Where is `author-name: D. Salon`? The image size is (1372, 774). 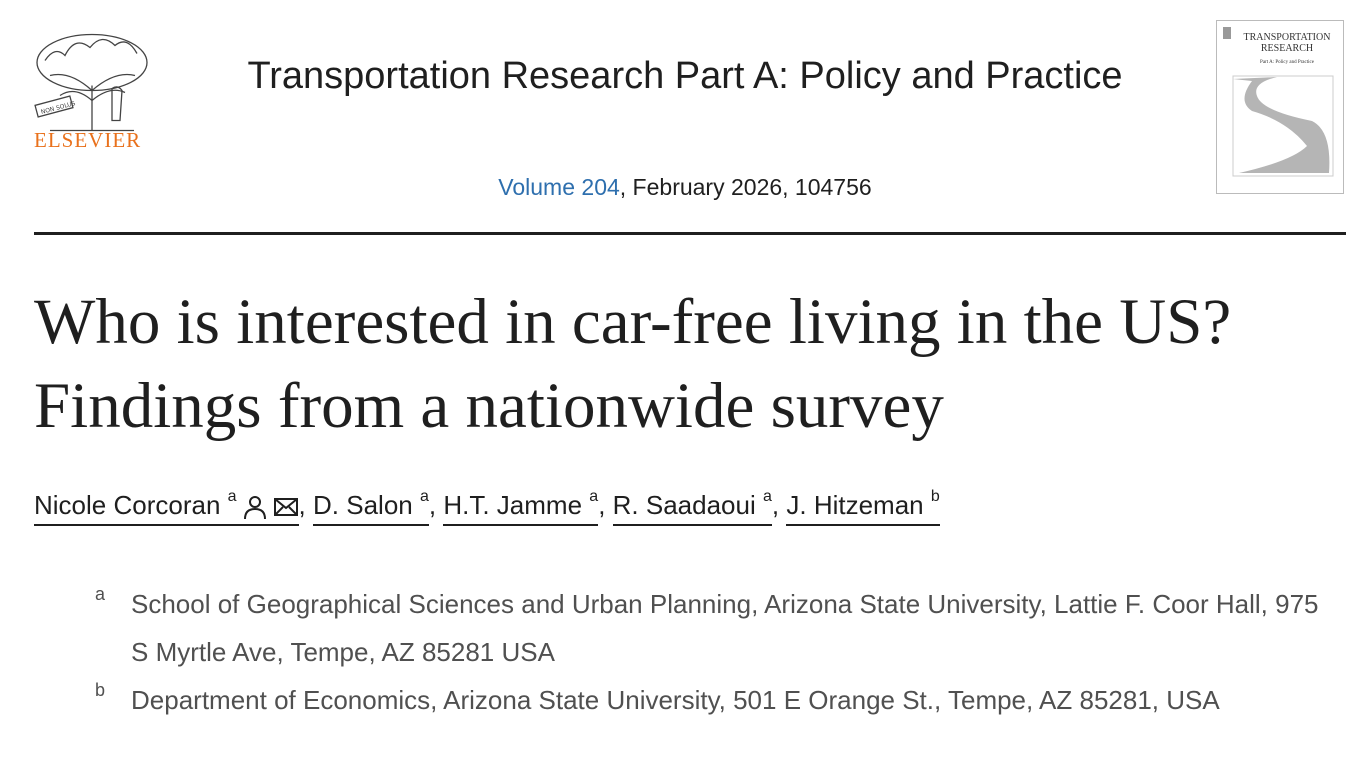 author-name: D. Salon is located at coordinates (363, 505).